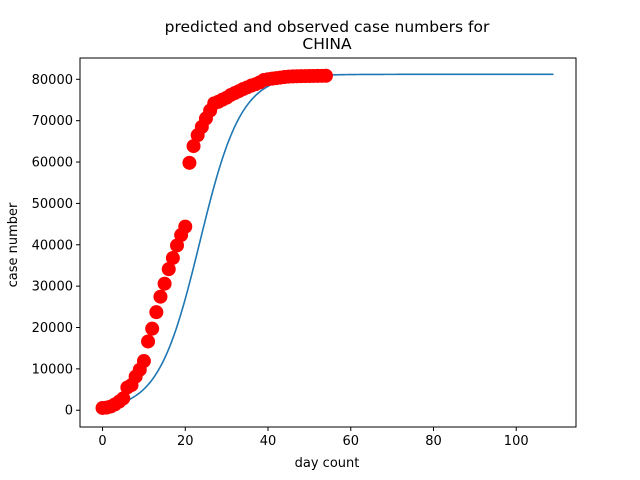 The width and height of the screenshot is (640, 480). I want to click on x-tick-label: 100, so click(516, 441).